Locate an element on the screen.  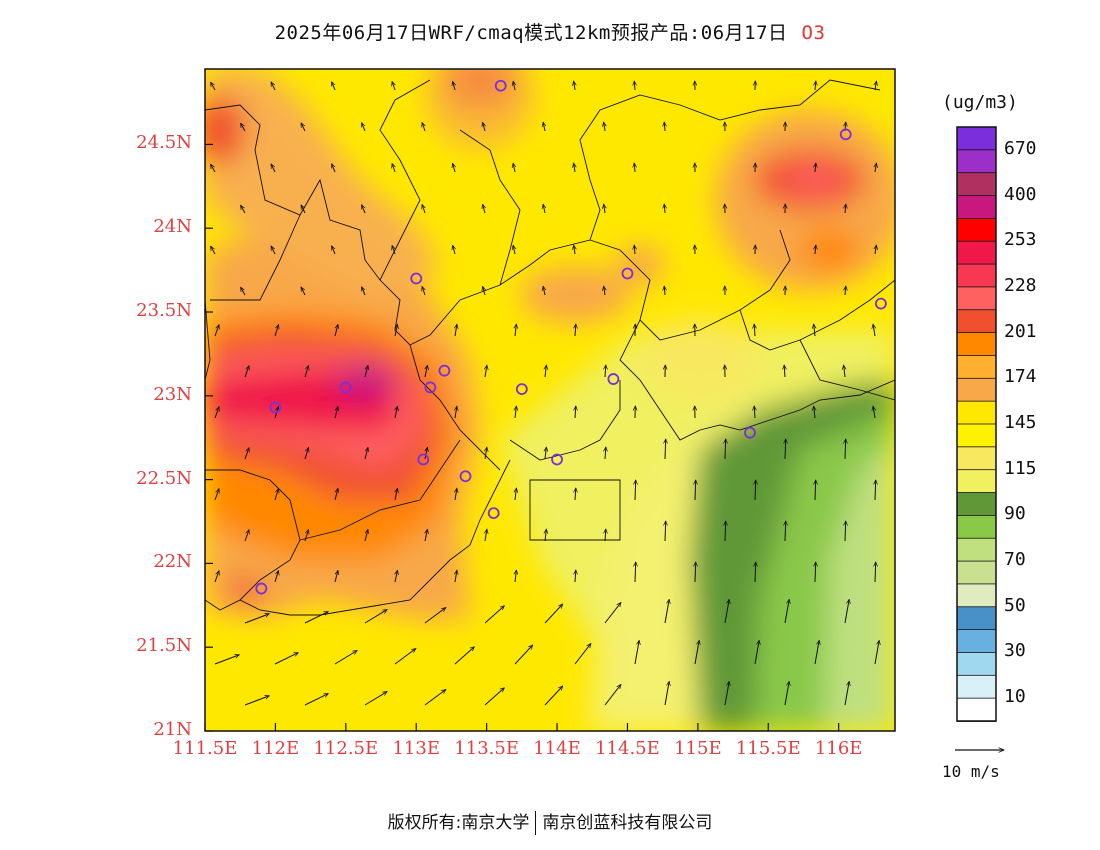
lat-label: 23.5N is located at coordinates (164, 310).